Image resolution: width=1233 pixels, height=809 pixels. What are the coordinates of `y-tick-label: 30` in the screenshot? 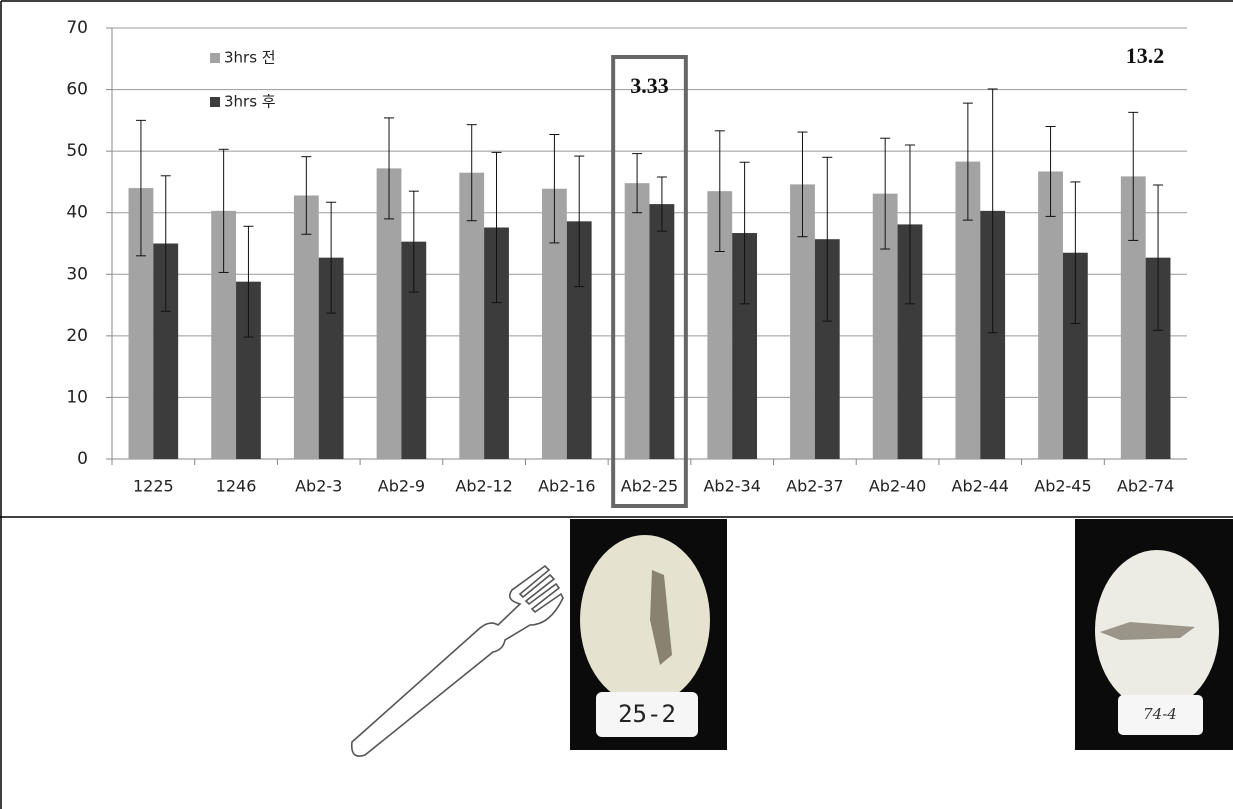 It's located at (77, 274).